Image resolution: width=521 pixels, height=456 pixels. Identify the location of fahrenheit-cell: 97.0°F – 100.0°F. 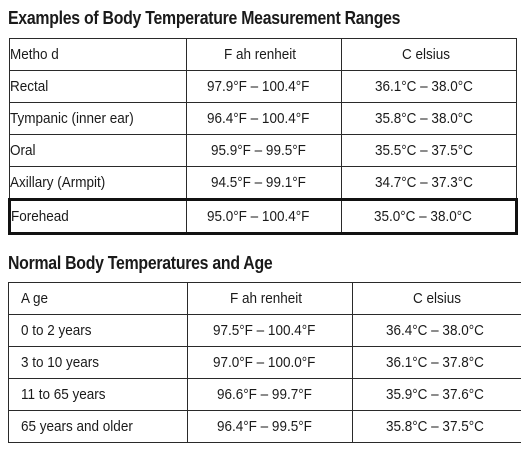
(270, 362).